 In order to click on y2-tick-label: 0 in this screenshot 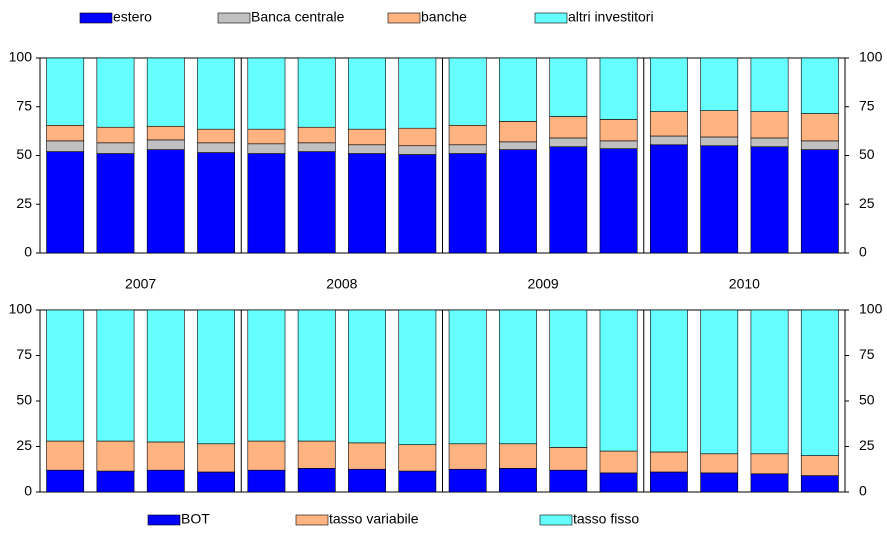, I will do `click(863, 252)`.